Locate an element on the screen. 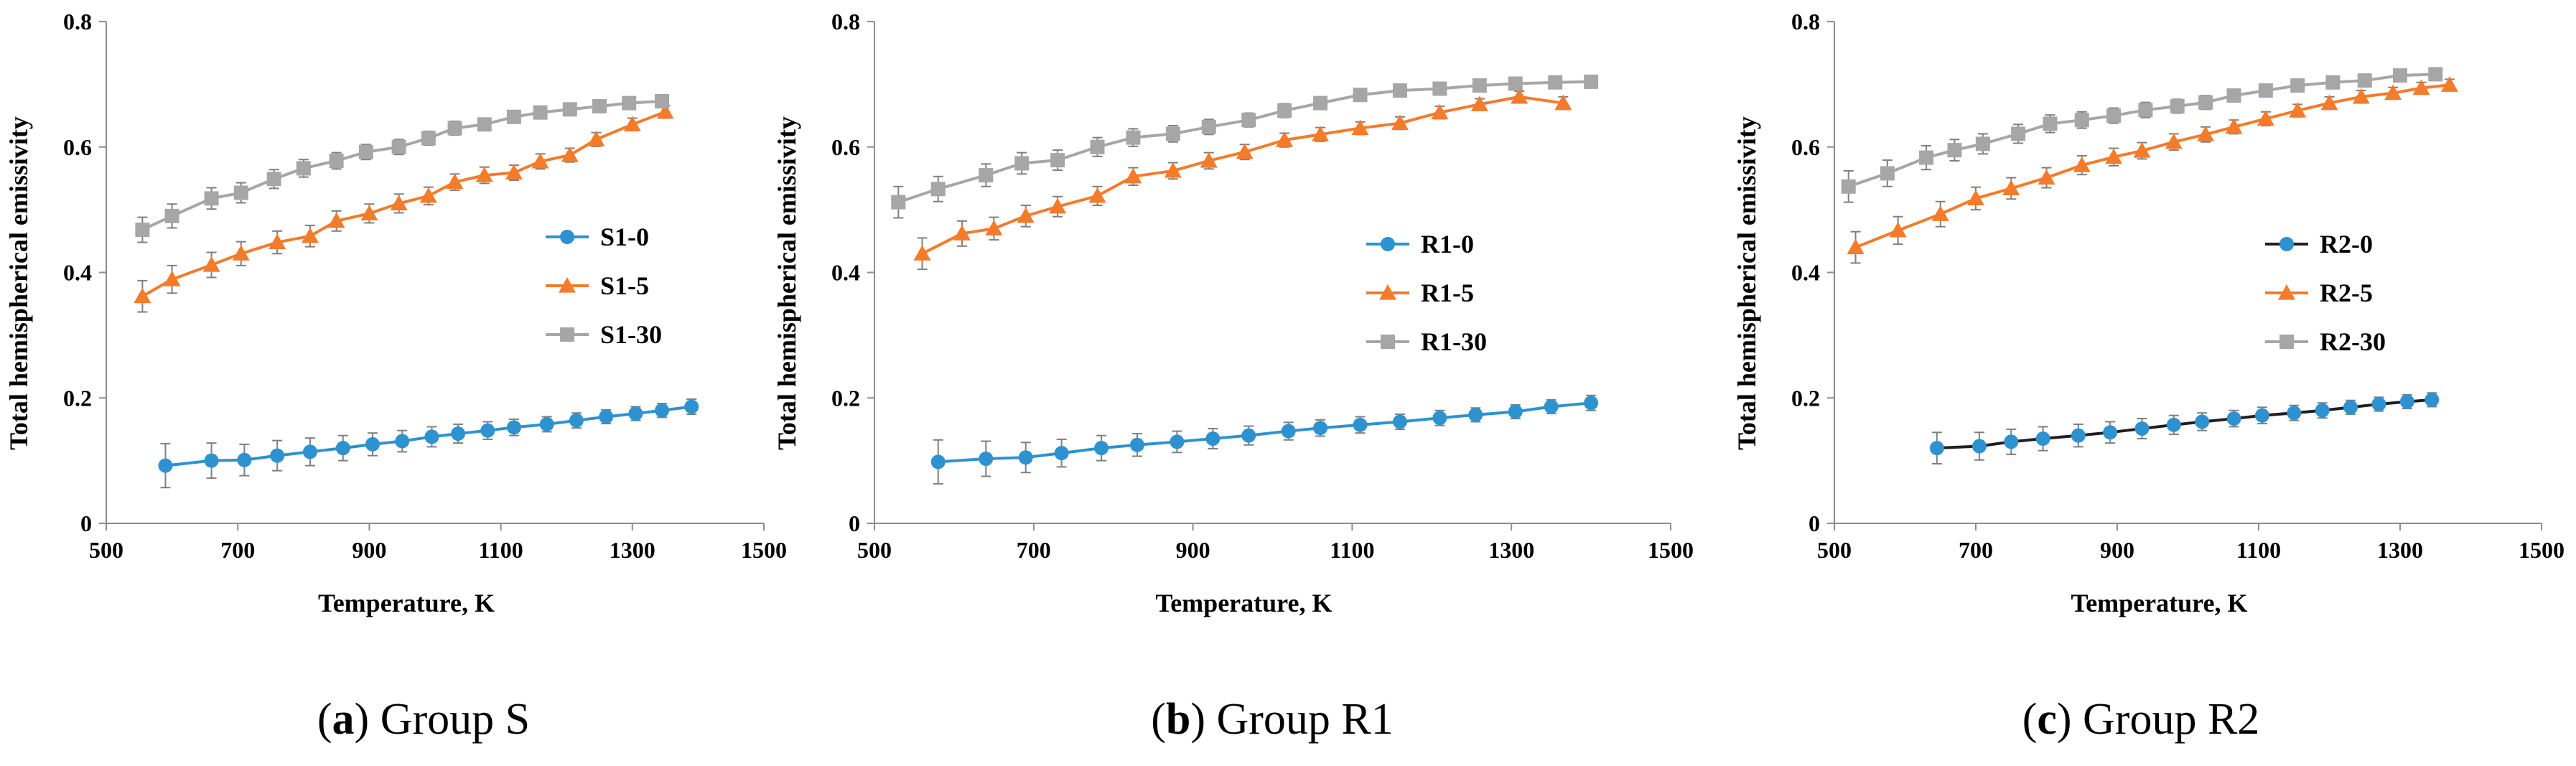 This screenshot has height=766, width=2576. y-axis-title: Total hemispherical emissivity is located at coordinates (18, 283).